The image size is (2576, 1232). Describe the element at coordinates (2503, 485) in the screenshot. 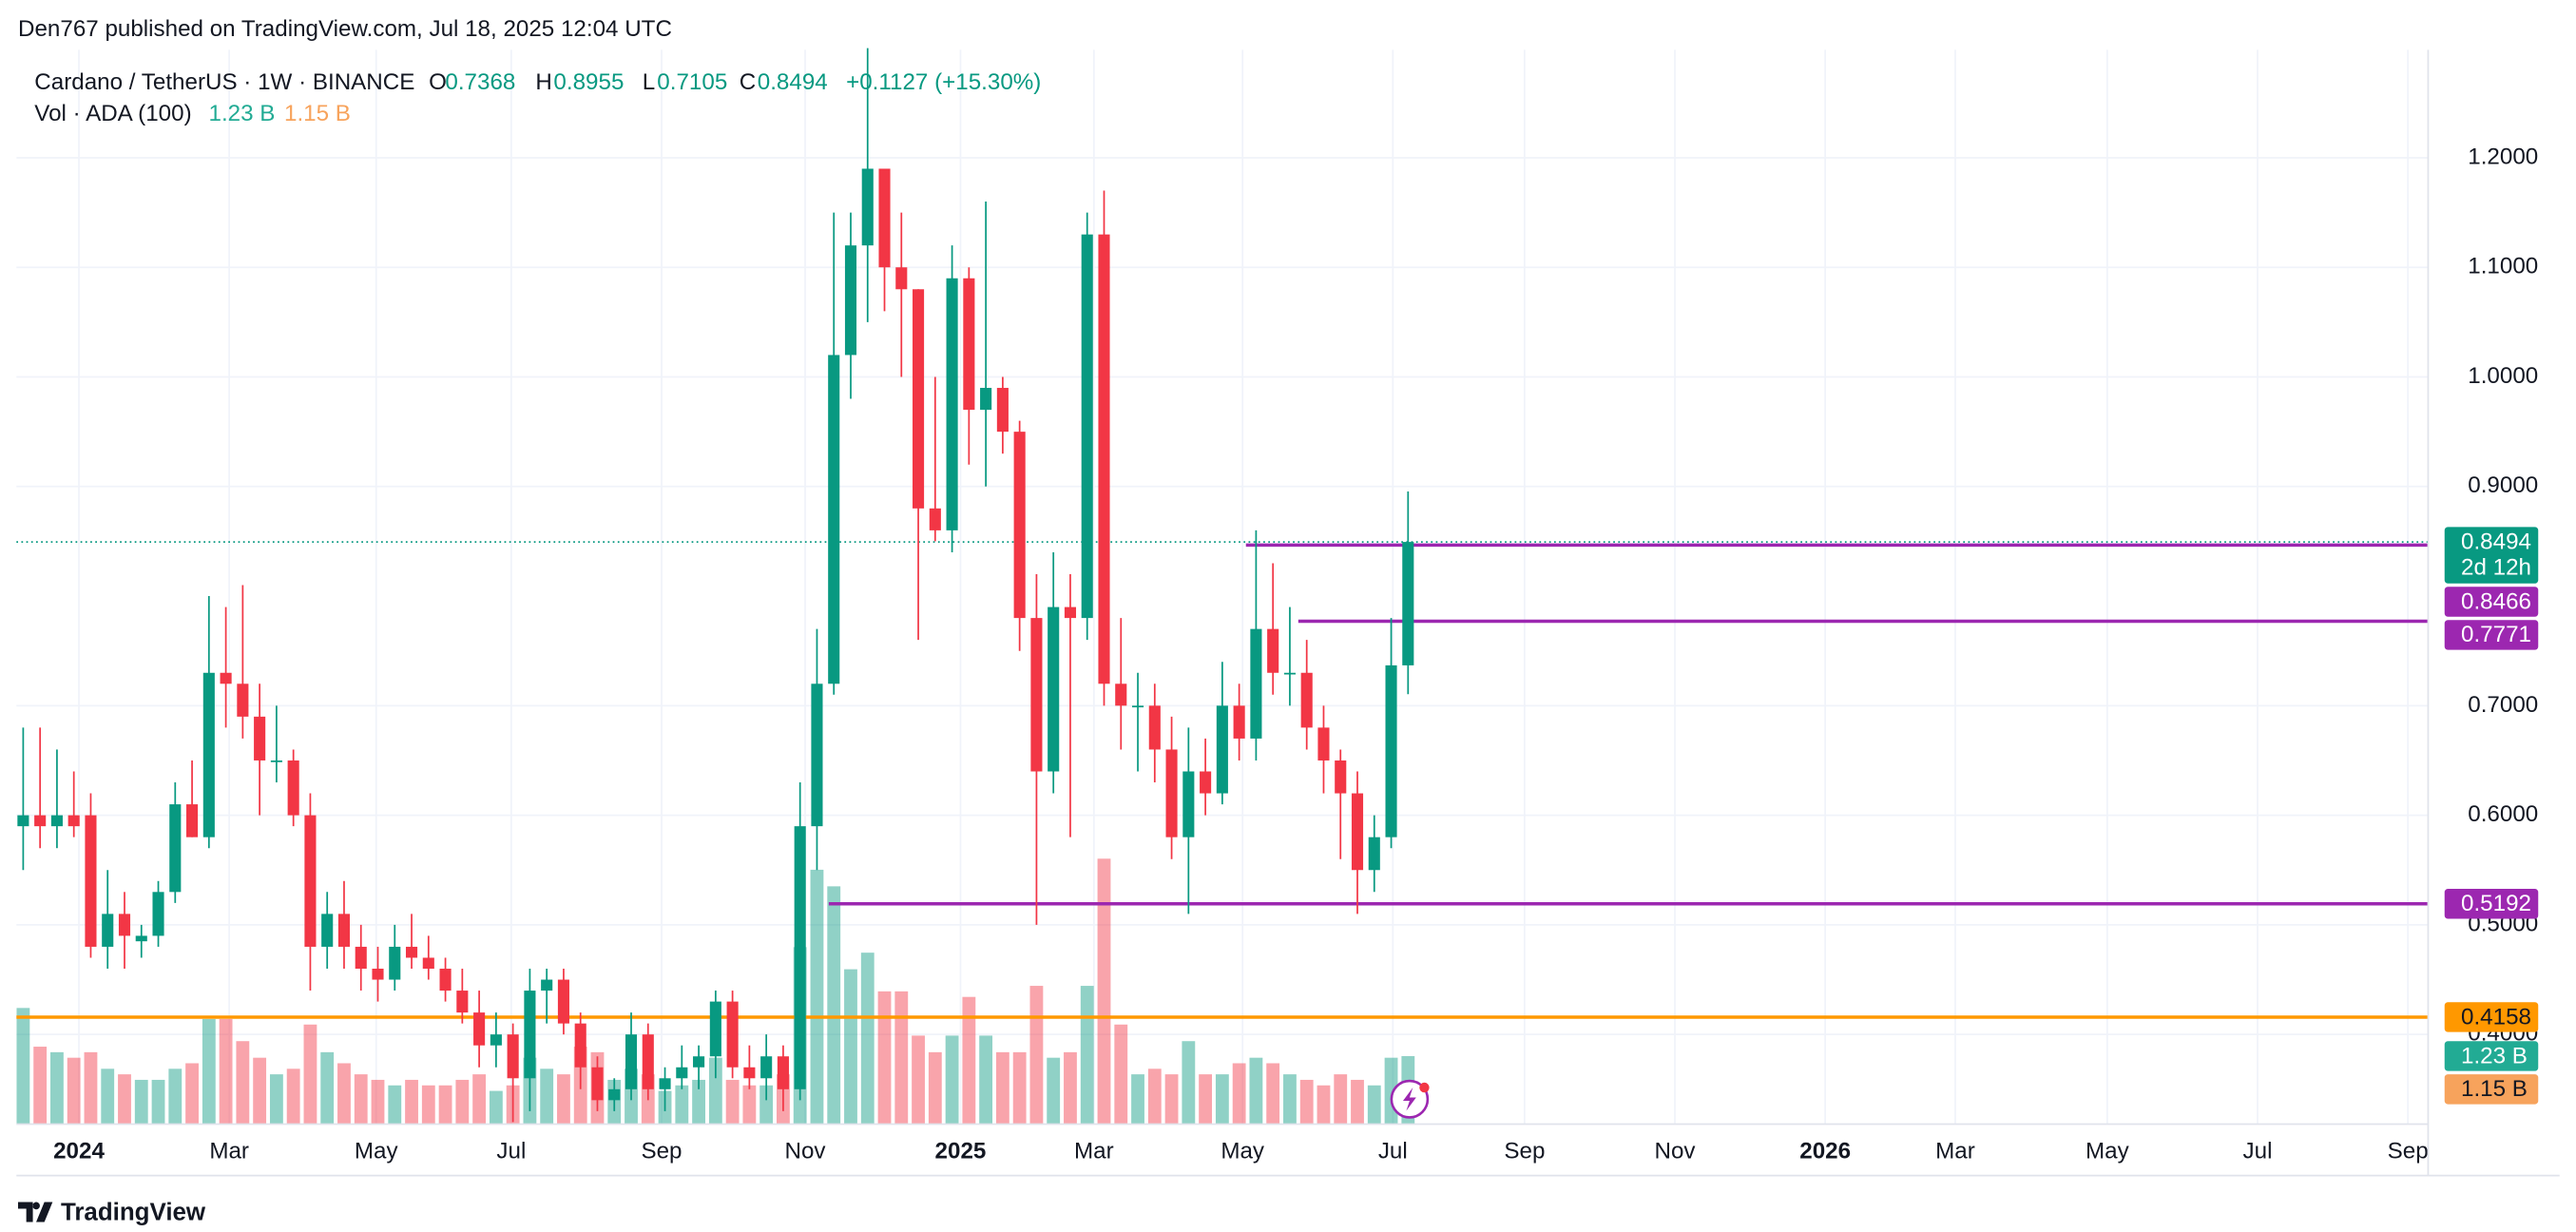

I see `y-tick-label: 0.9000` at that location.